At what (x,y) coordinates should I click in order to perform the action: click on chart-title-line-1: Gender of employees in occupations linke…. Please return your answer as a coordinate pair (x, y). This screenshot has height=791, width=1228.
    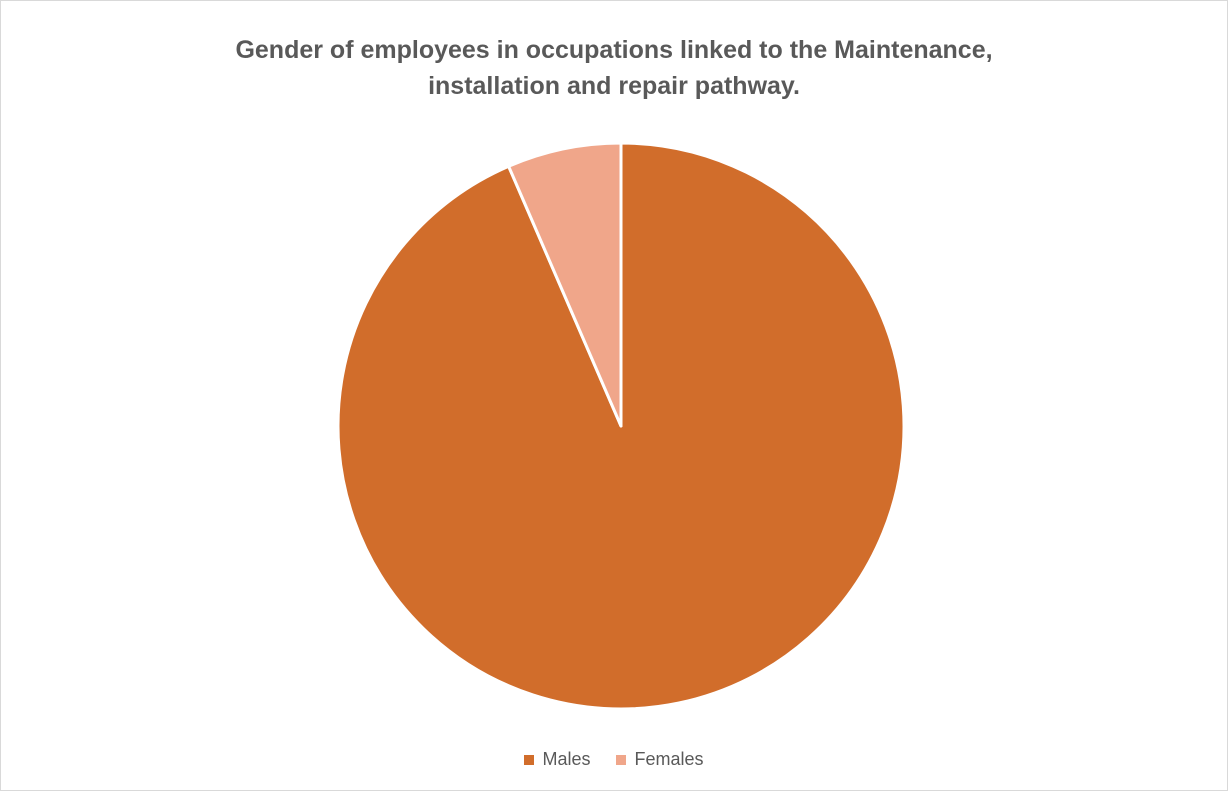
    Looking at the image, I should click on (614, 50).